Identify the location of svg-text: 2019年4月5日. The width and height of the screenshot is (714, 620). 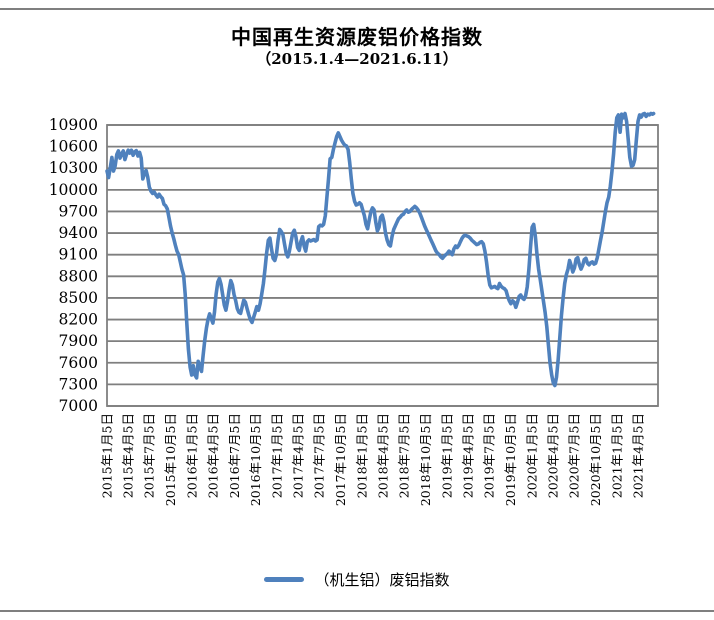
(467, 455).